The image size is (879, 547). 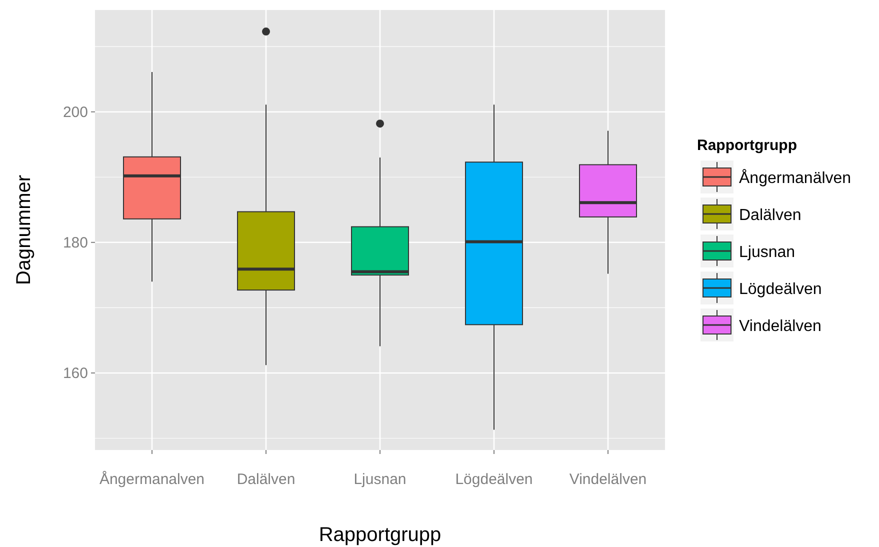 What do you see at coordinates (795, 178) in the screenshot?
I see `legend-label: Ångermanälven` at bounding box center [795, 178].